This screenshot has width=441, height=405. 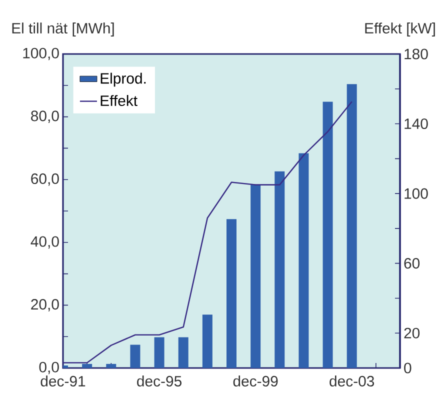 What do you see at coordinates (119, 100) in the screenshot?
I see `legend-label: Effekt` at bounding box center [119, 100].